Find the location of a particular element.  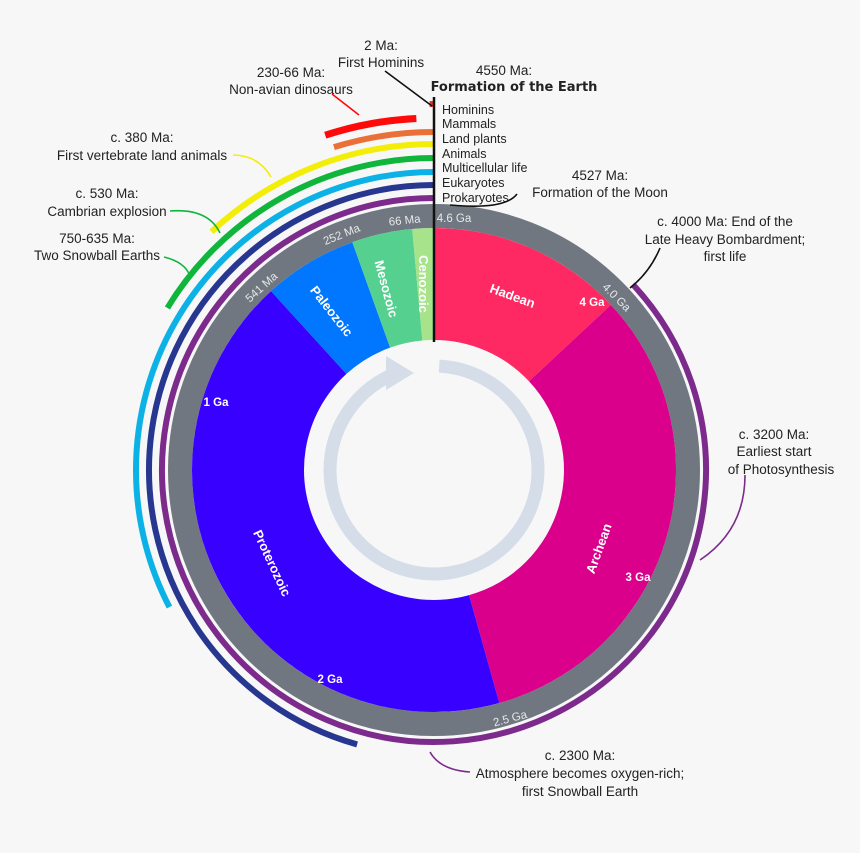

svg-text: Late Heavy Bombardment; is located at coordinates (725, 239).